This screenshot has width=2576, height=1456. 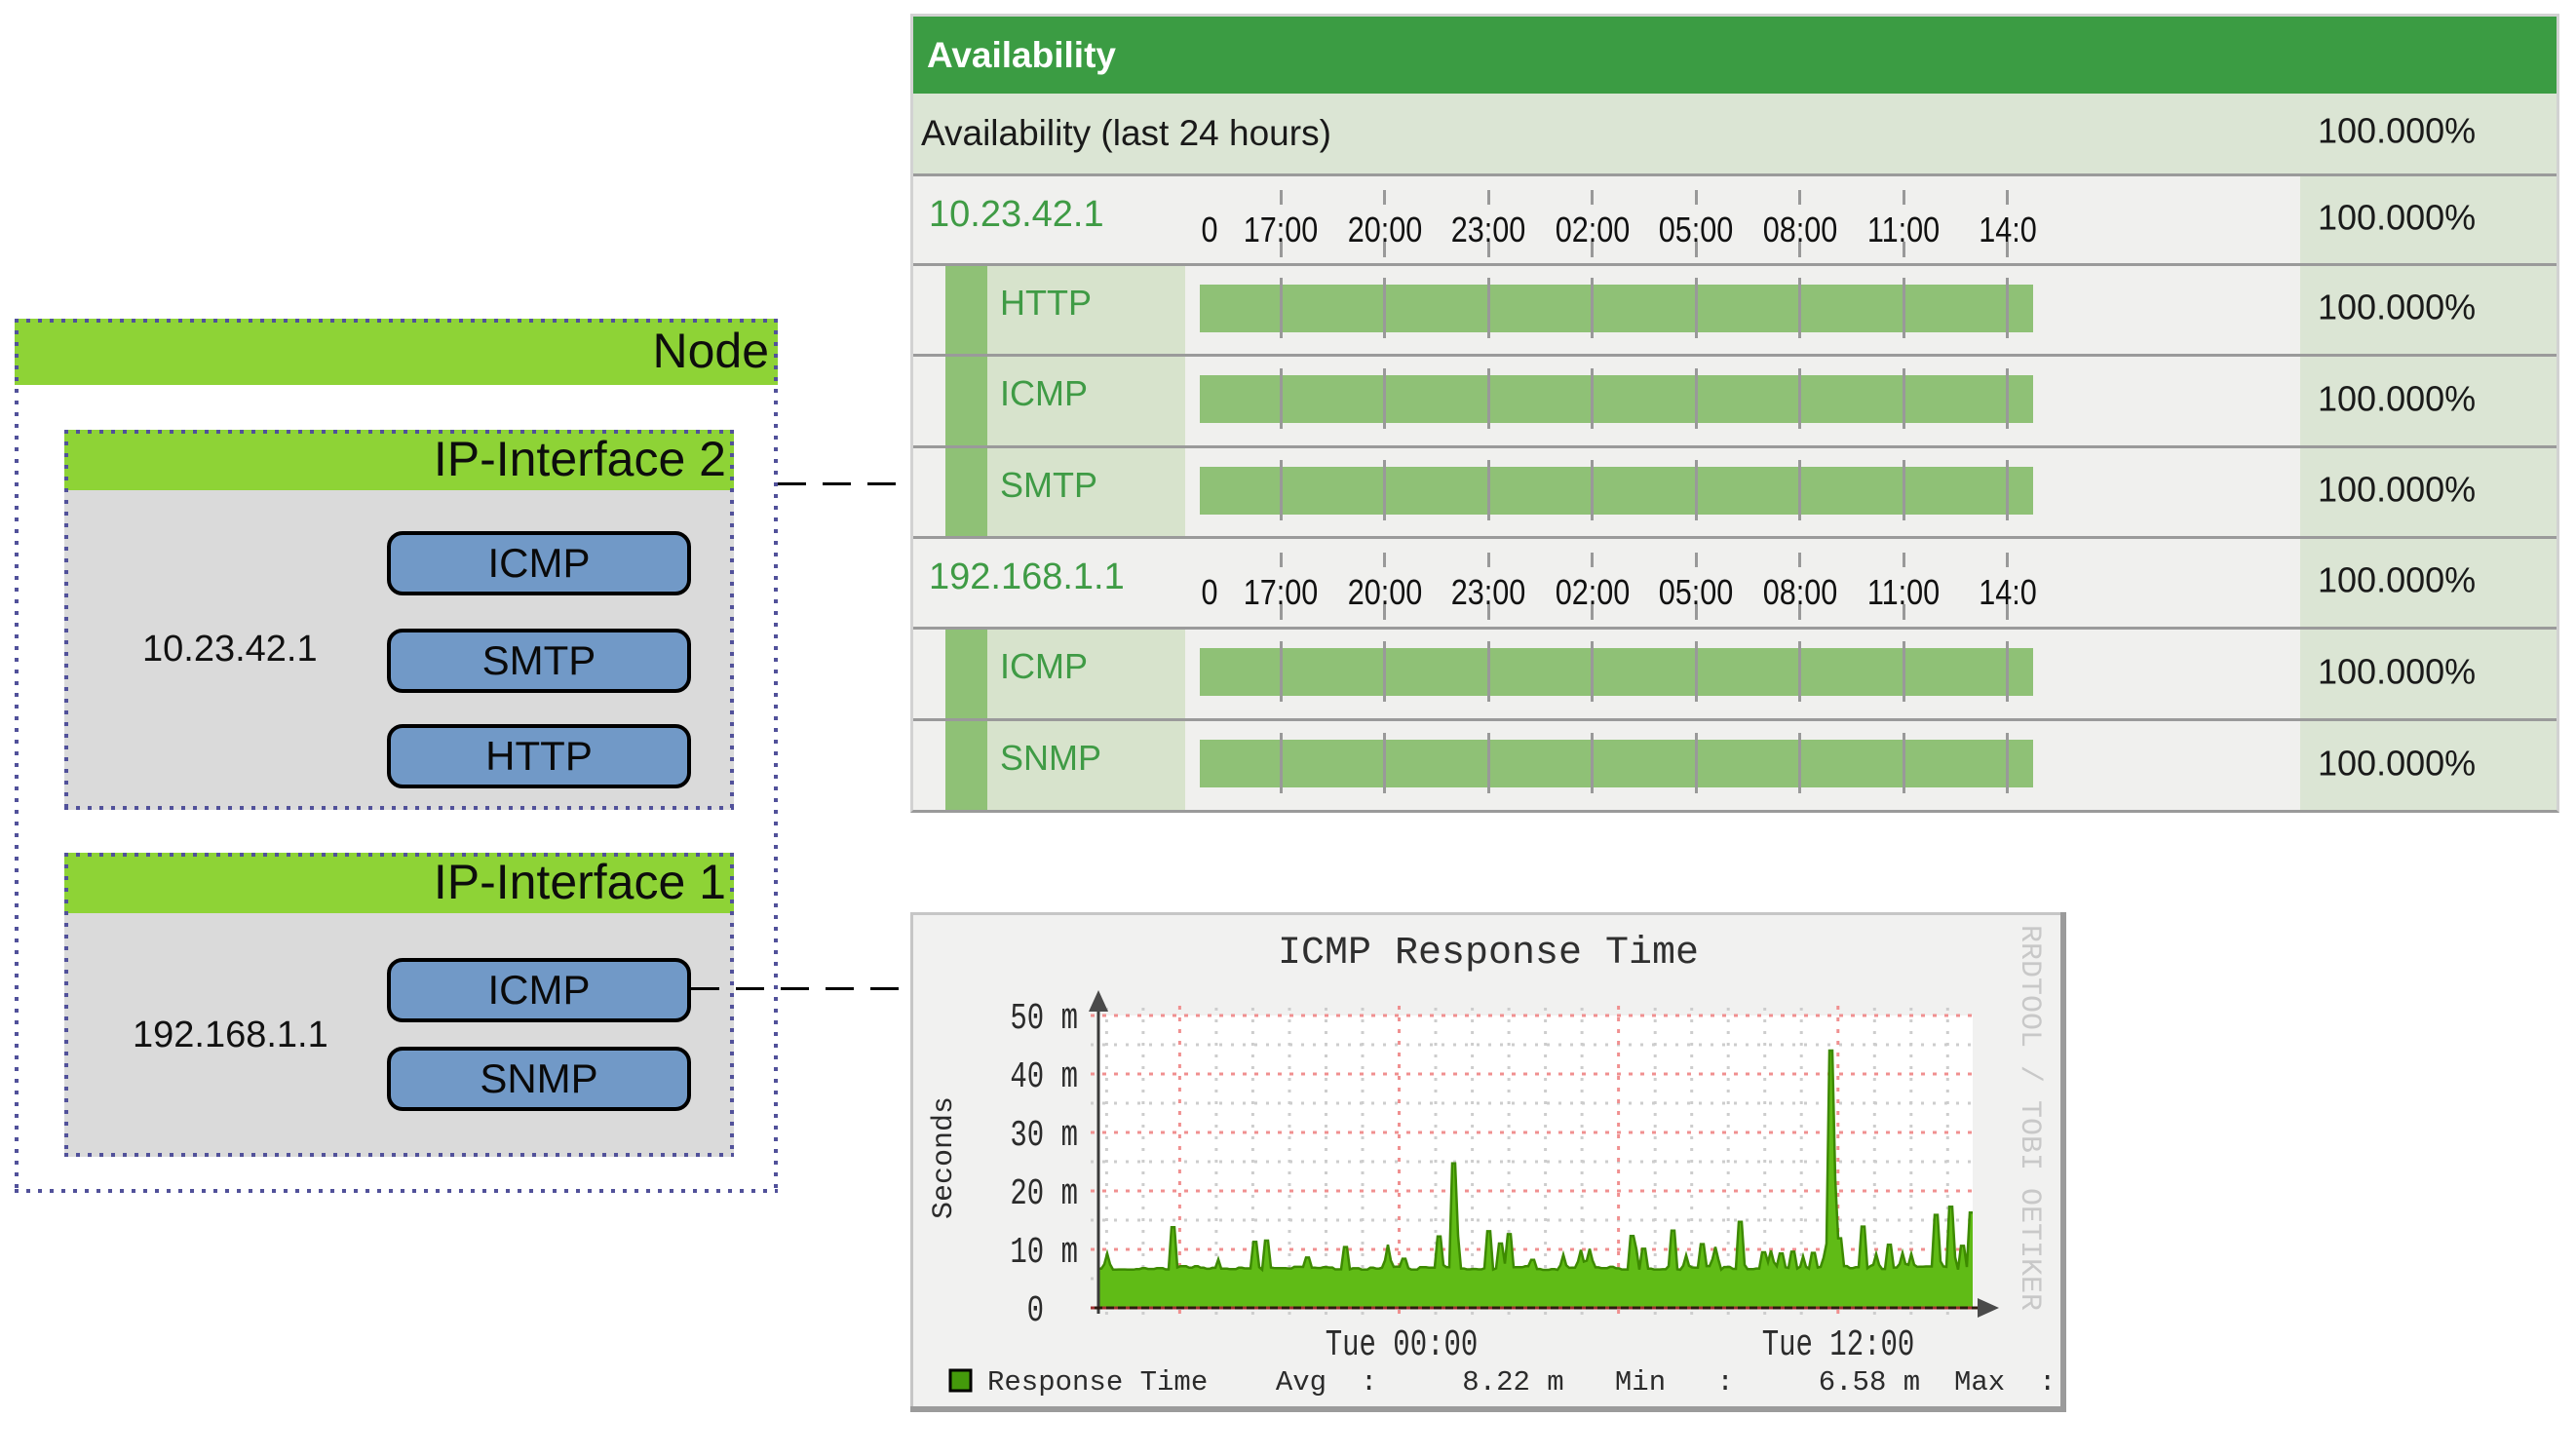 What do you see at coordinates (1838, 1346) in the screenshot?
I see `svg-text: Tue 12:00` at bounding box center [1838, 1346].